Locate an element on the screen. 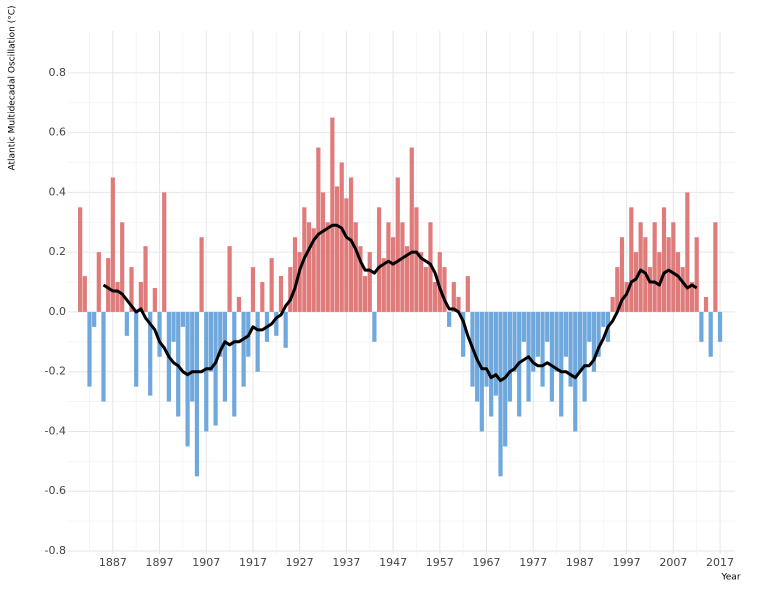 The image size is (768, 614). x-tick-label: 2007 is located at coordinates (673, 562).